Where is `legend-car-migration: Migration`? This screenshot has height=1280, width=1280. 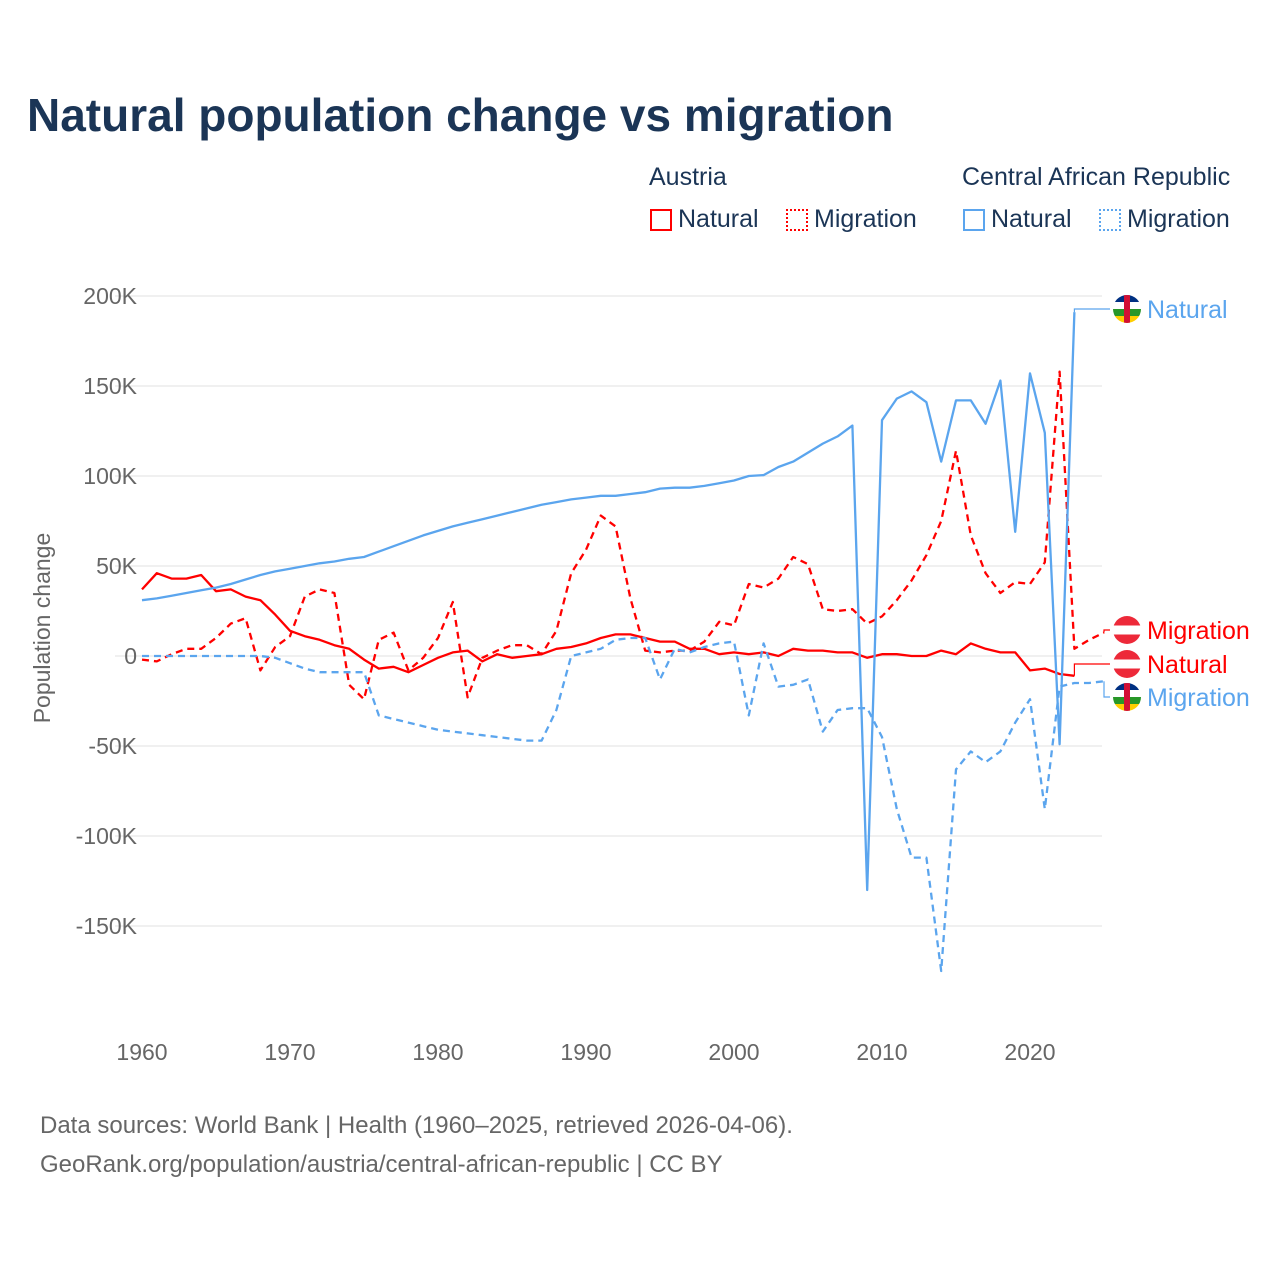 legend-car-migration: Migration is located at coordinates (1164, 219).